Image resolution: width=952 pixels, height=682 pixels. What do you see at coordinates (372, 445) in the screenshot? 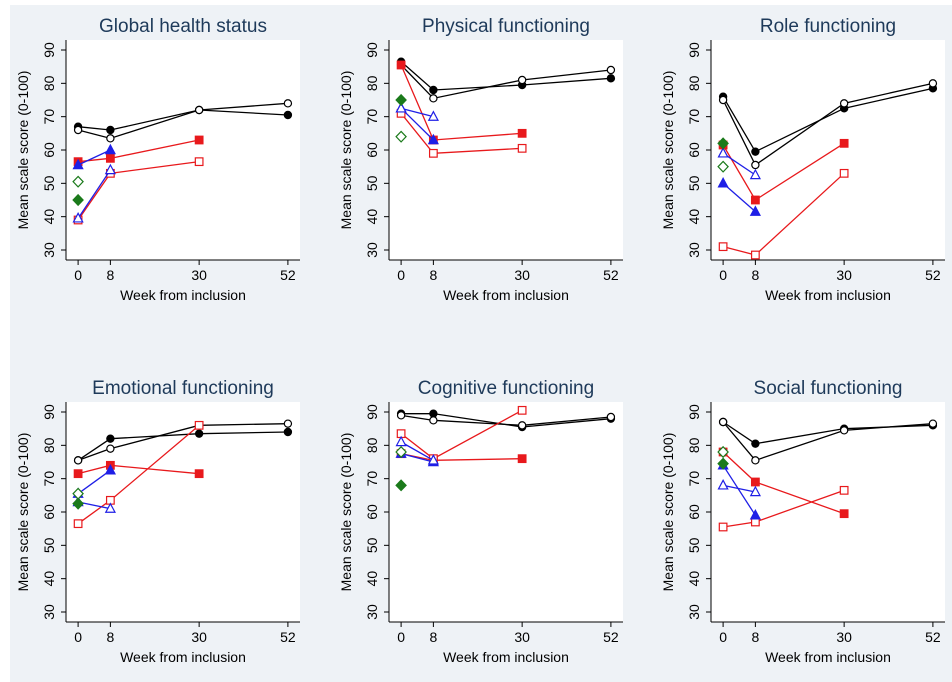
I see `y-tick-label: 80` at bounding box center [372, 445].